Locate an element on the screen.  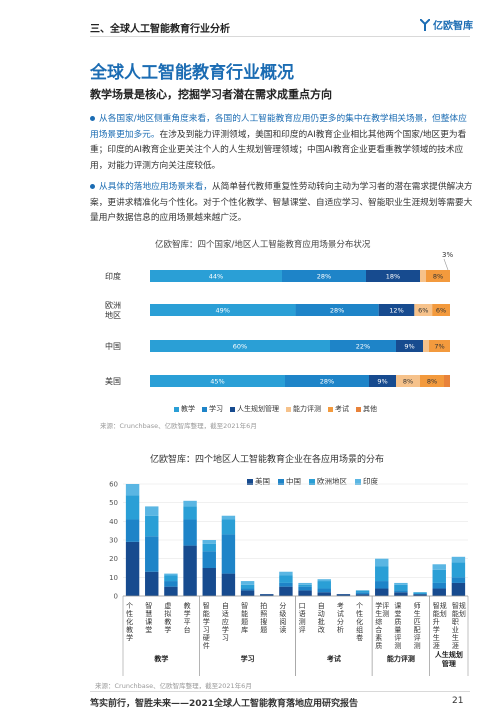
chart-2-category-label: 配 is located at coordinates (417, 630).